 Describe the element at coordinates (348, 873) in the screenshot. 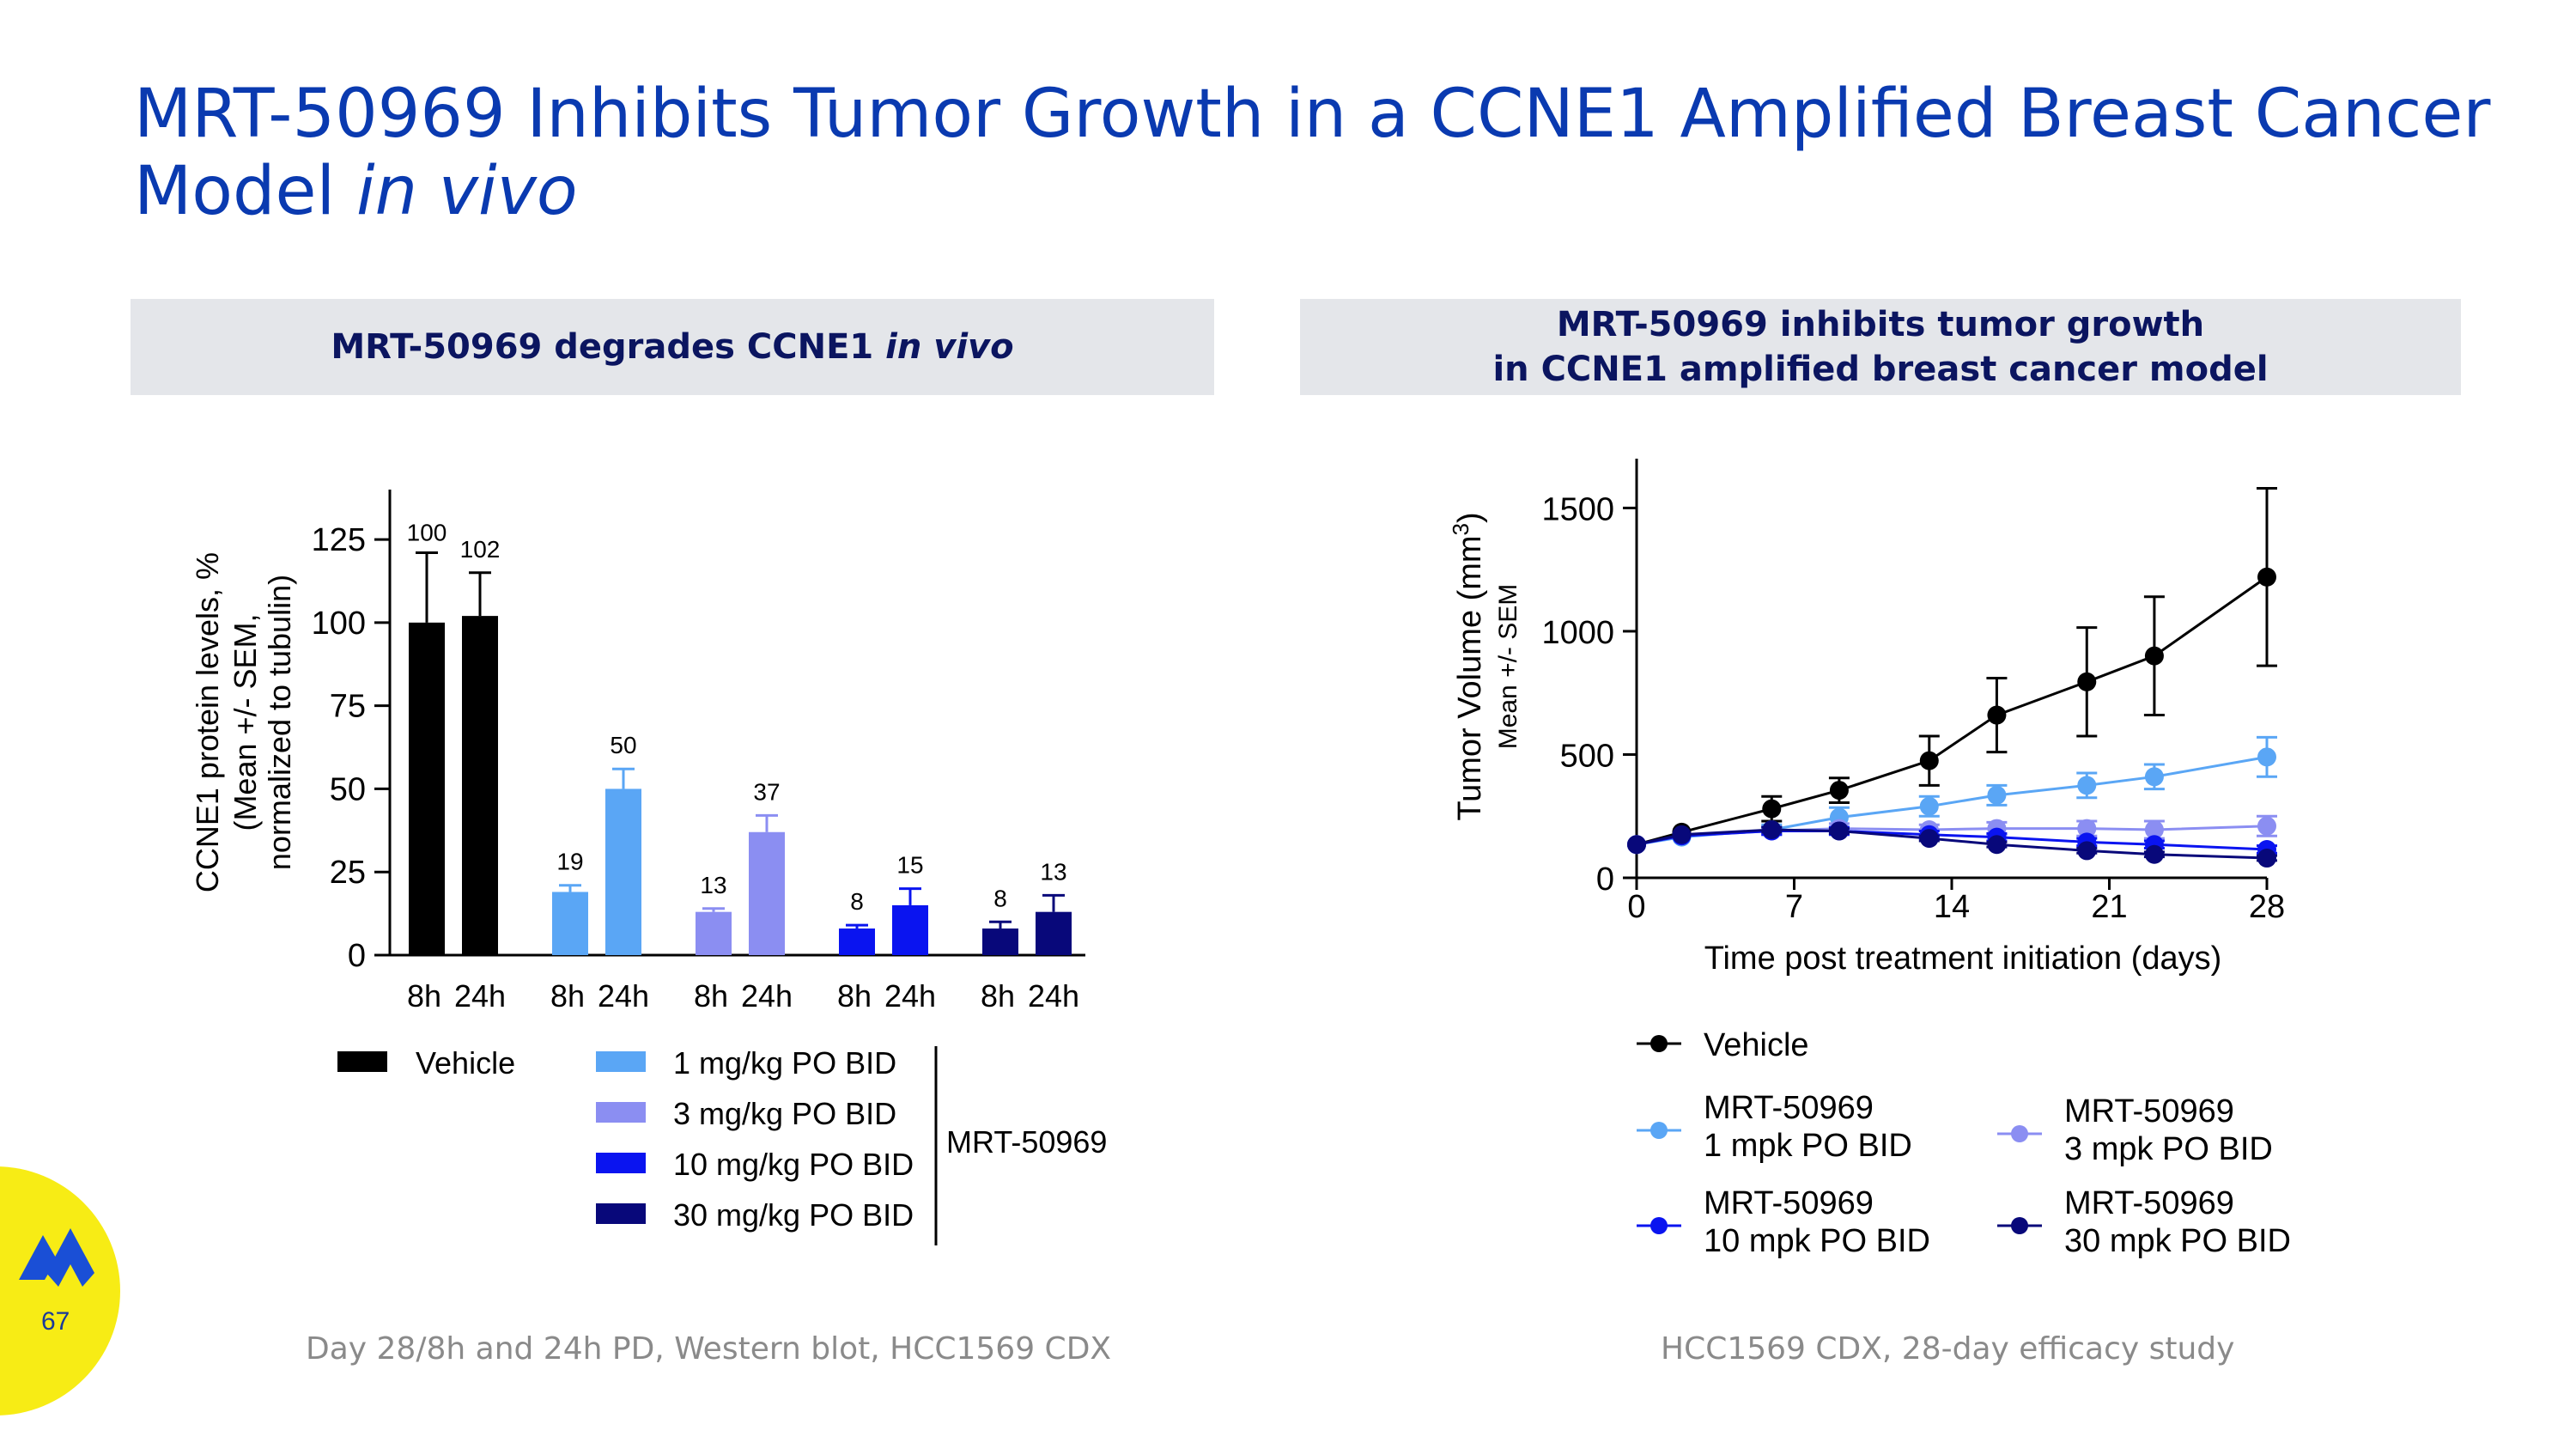

I see `bar-y-tick-label: 25` at that location.